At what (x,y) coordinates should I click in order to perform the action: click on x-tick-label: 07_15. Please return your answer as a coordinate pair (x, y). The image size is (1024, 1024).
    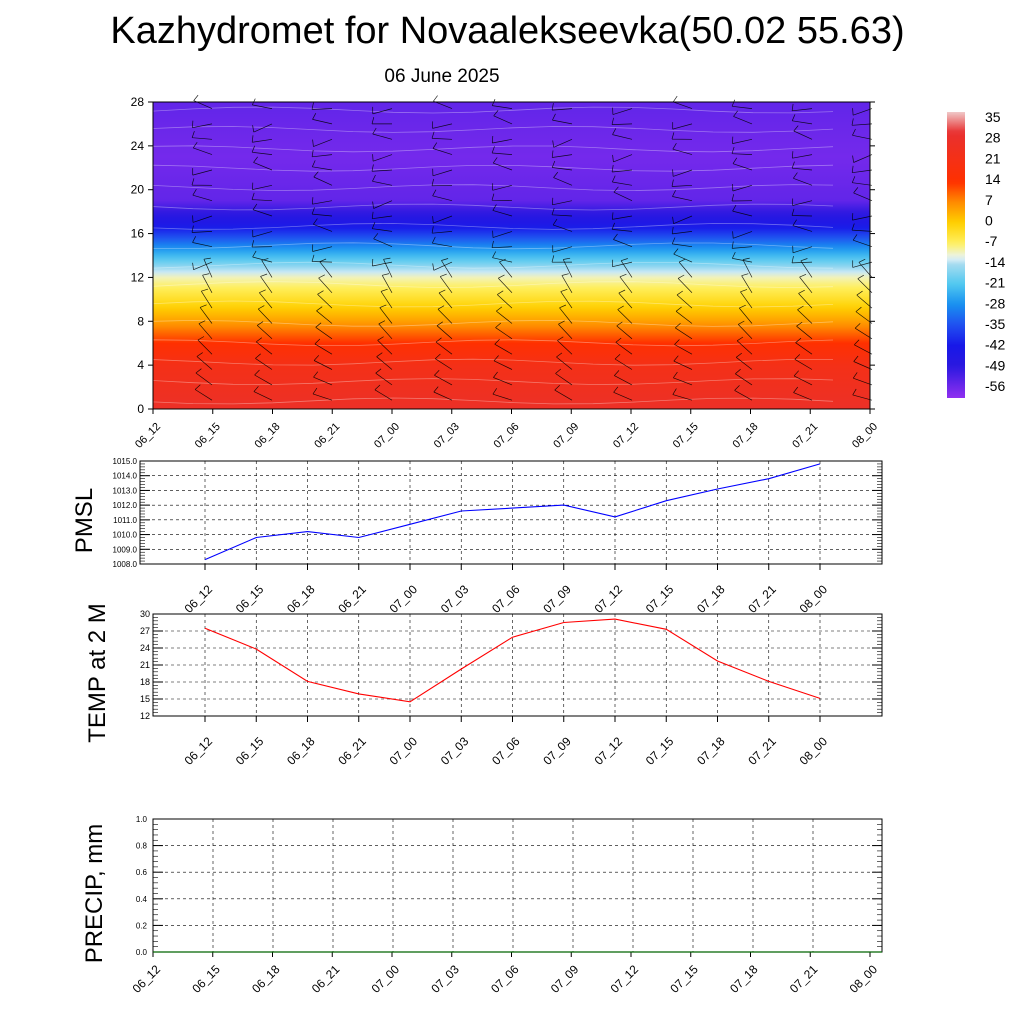
    Looking at the image, I should click on (660, 751).